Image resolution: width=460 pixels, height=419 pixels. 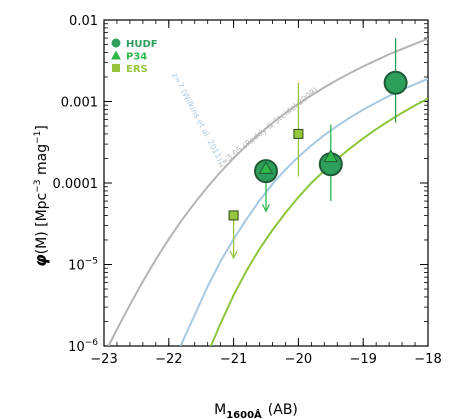 What do you see at coordinates (116, 55) in the screenshot?
I see `legend-marker-p34` at bounding box center [116, 55].